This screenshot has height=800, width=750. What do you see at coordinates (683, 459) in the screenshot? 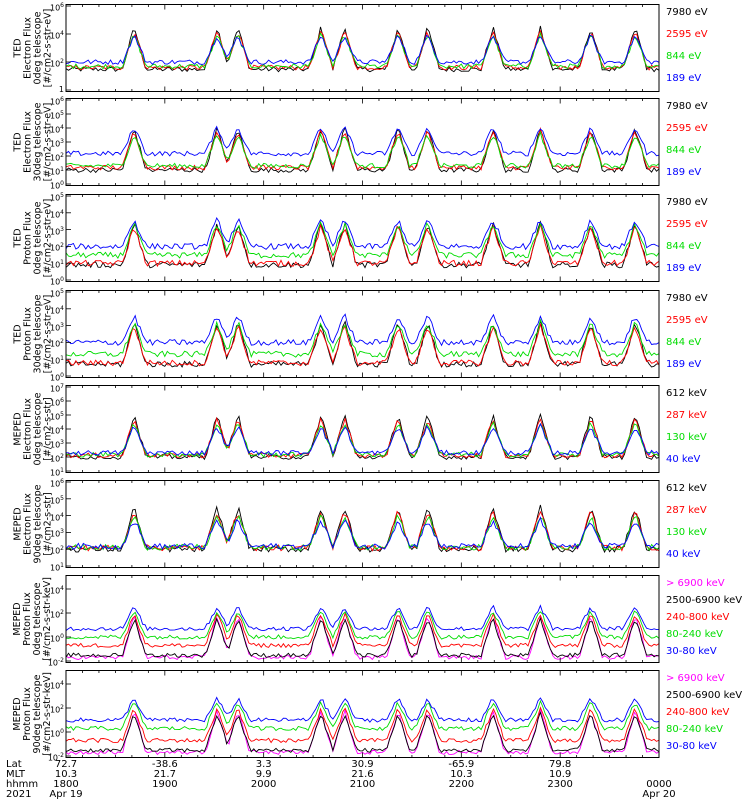
I see `legend-item: 40 keV` at bounding box center [683, 459].